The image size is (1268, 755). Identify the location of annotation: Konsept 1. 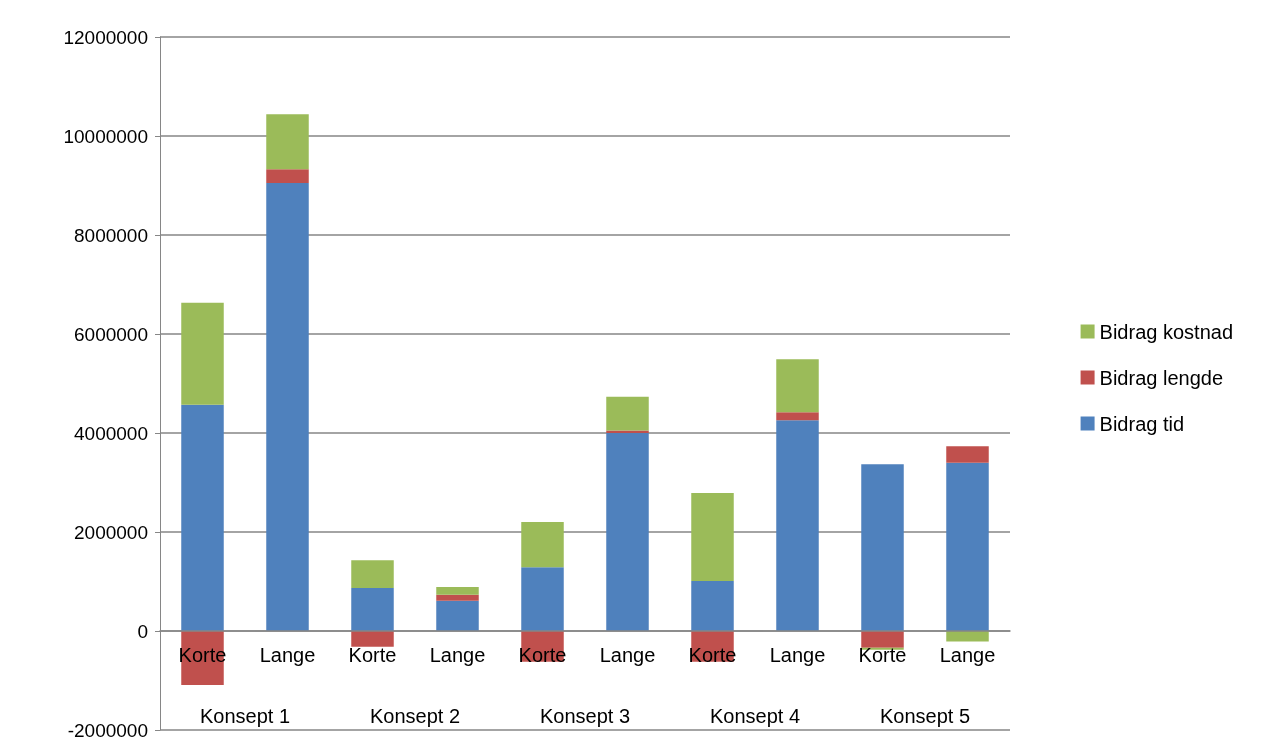
(245, 716).